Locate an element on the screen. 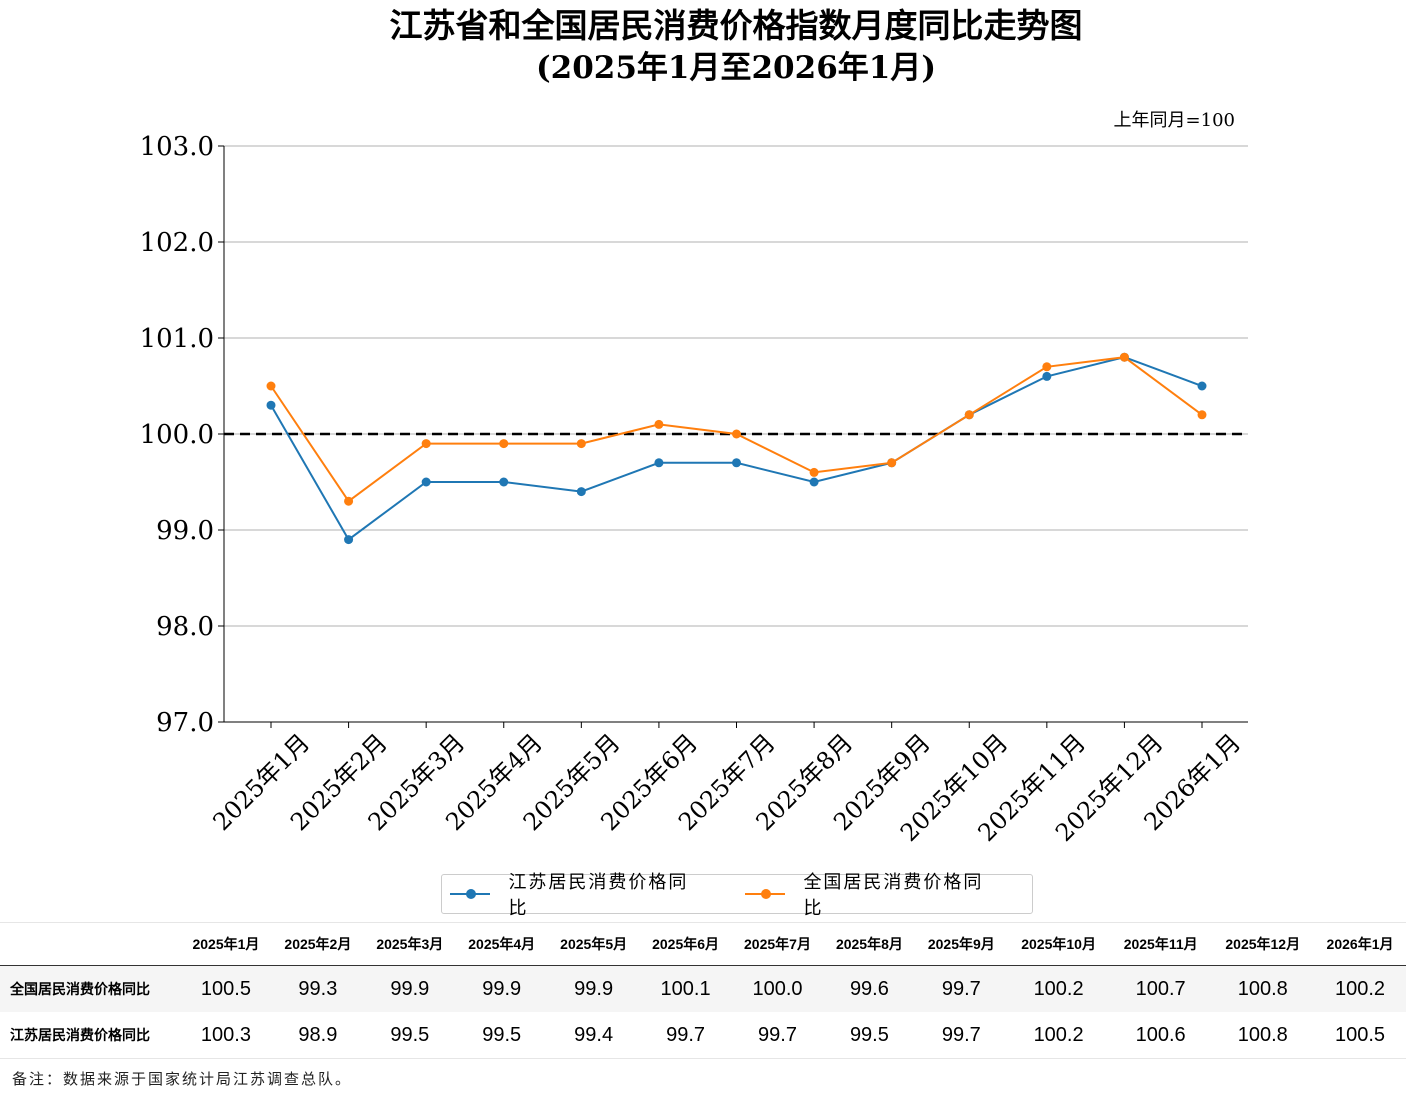 The image size is (1406, 1109). legend-label-jiangsu: 江苏居民消费价格同比 is located at coordinates (598, 895).